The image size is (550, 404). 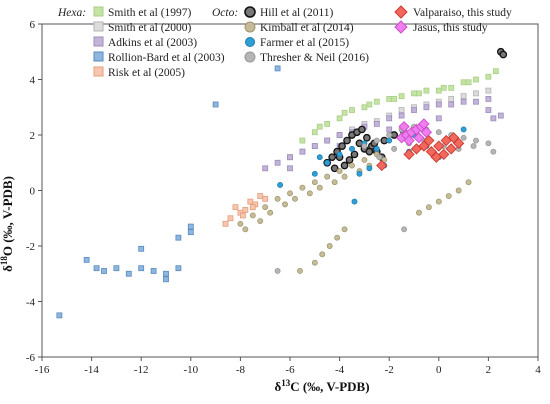 I want to click on legend-label-thresher-neil-2016: Thresher & Neil (2016), so click(x=314, y=58).